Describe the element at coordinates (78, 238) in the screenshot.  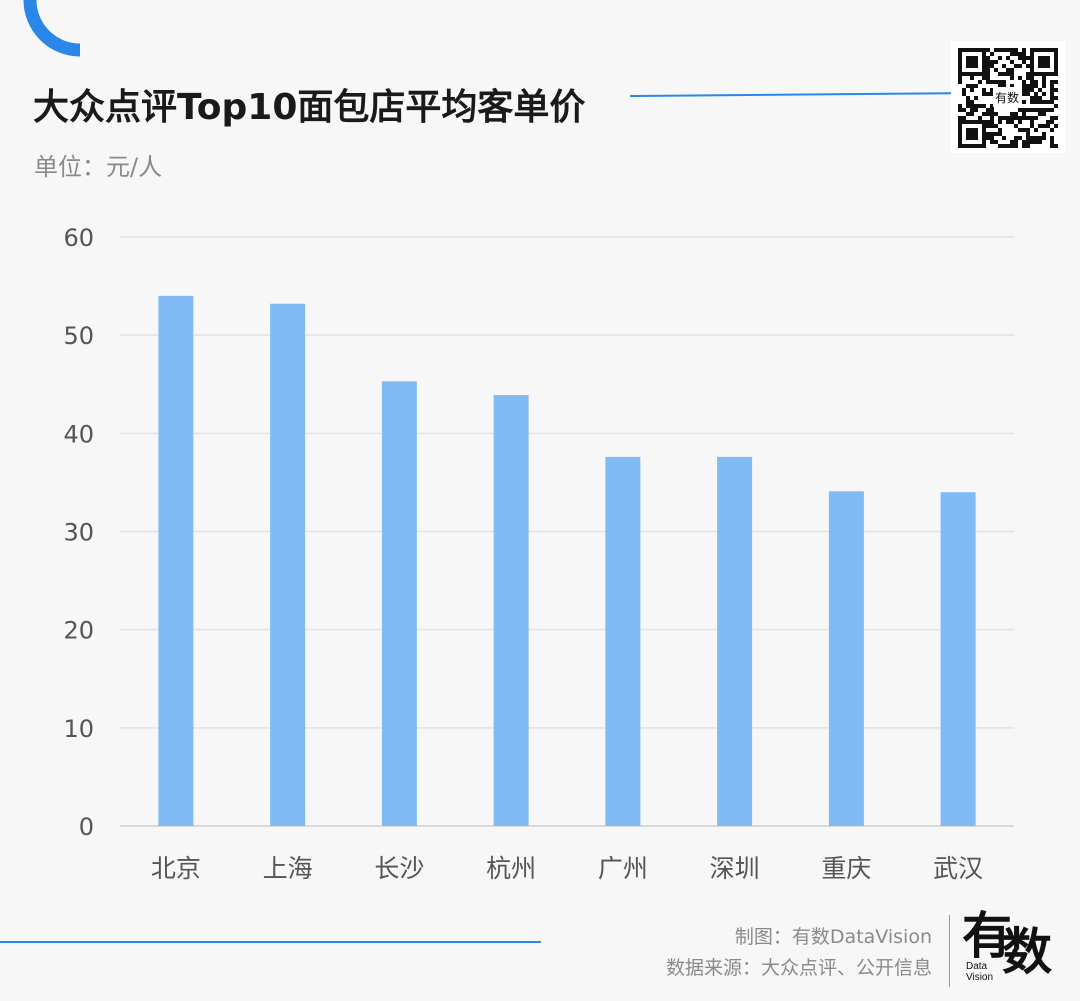
I see `y-tick-label: 60` at that location.